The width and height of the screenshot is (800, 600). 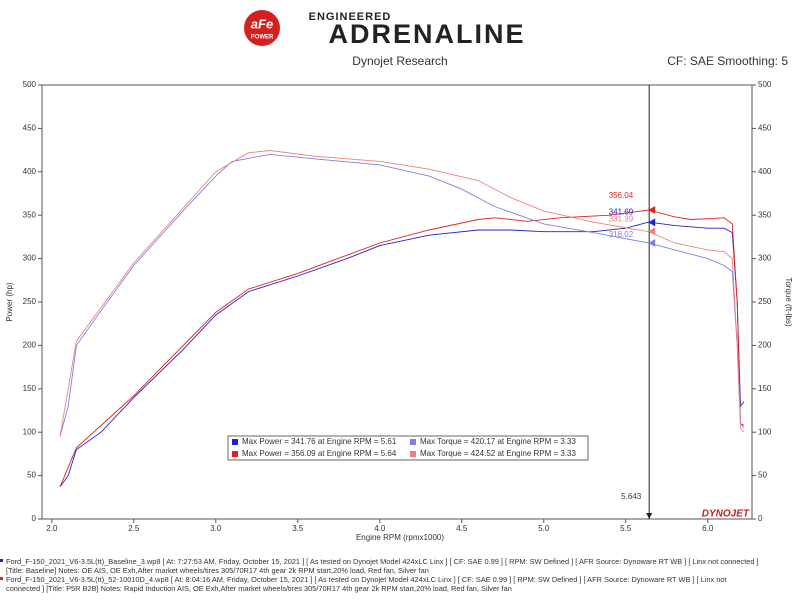 What do you see at coordinates (350, 17) in the screenshot?
I see `logo-top: ENGINEERED` at bounding box center [350, 17].